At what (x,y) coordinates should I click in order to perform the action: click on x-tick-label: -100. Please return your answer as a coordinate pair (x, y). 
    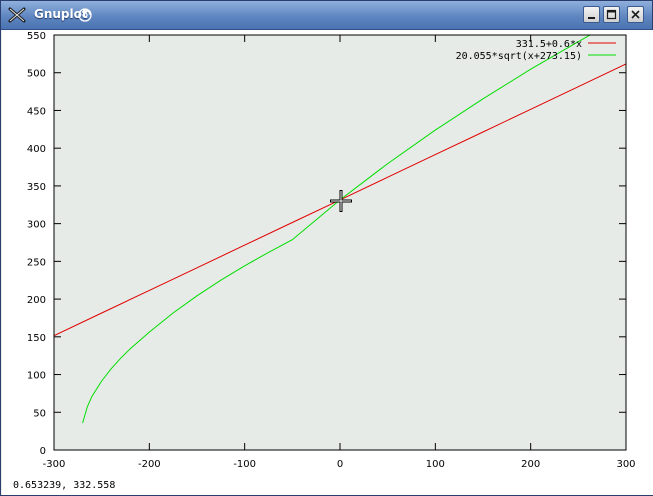
    Looking at the image, I should click on (244, 464).